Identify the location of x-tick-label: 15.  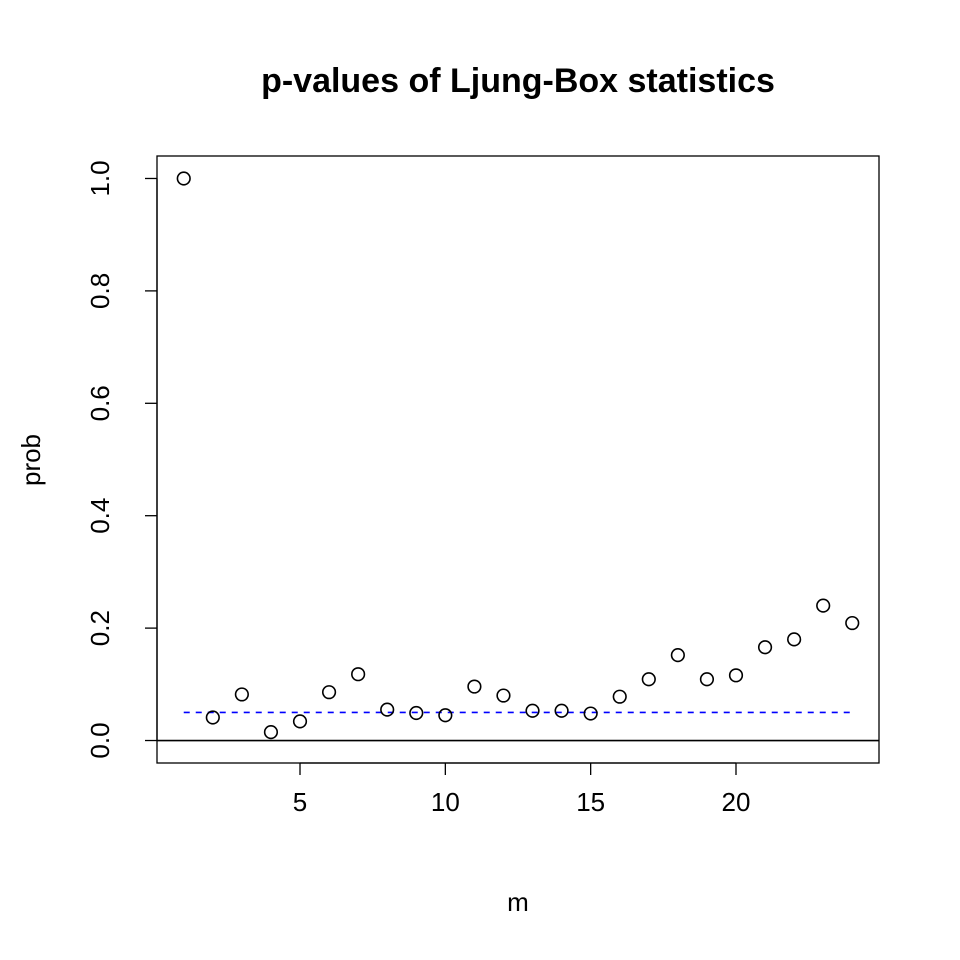
(590, 802).